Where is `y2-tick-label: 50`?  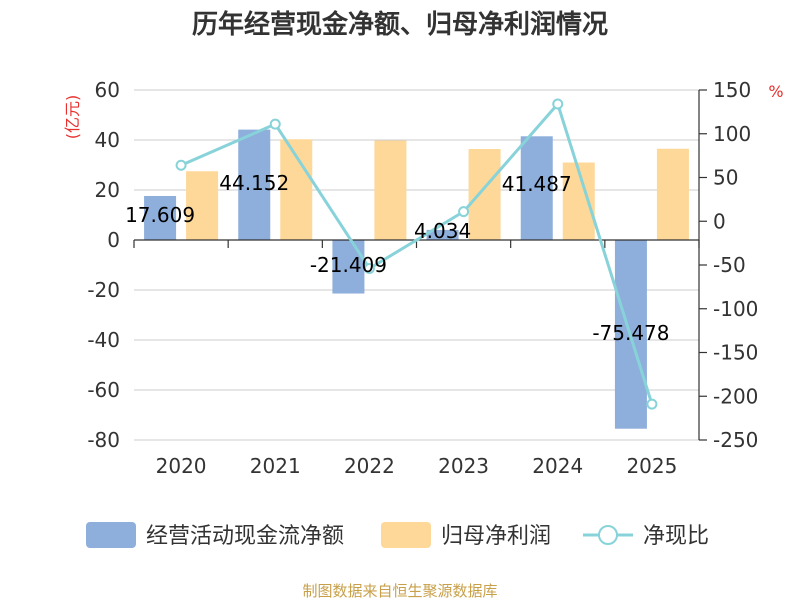
y2-tick-label: 50 is located at coordinates (725, 178).